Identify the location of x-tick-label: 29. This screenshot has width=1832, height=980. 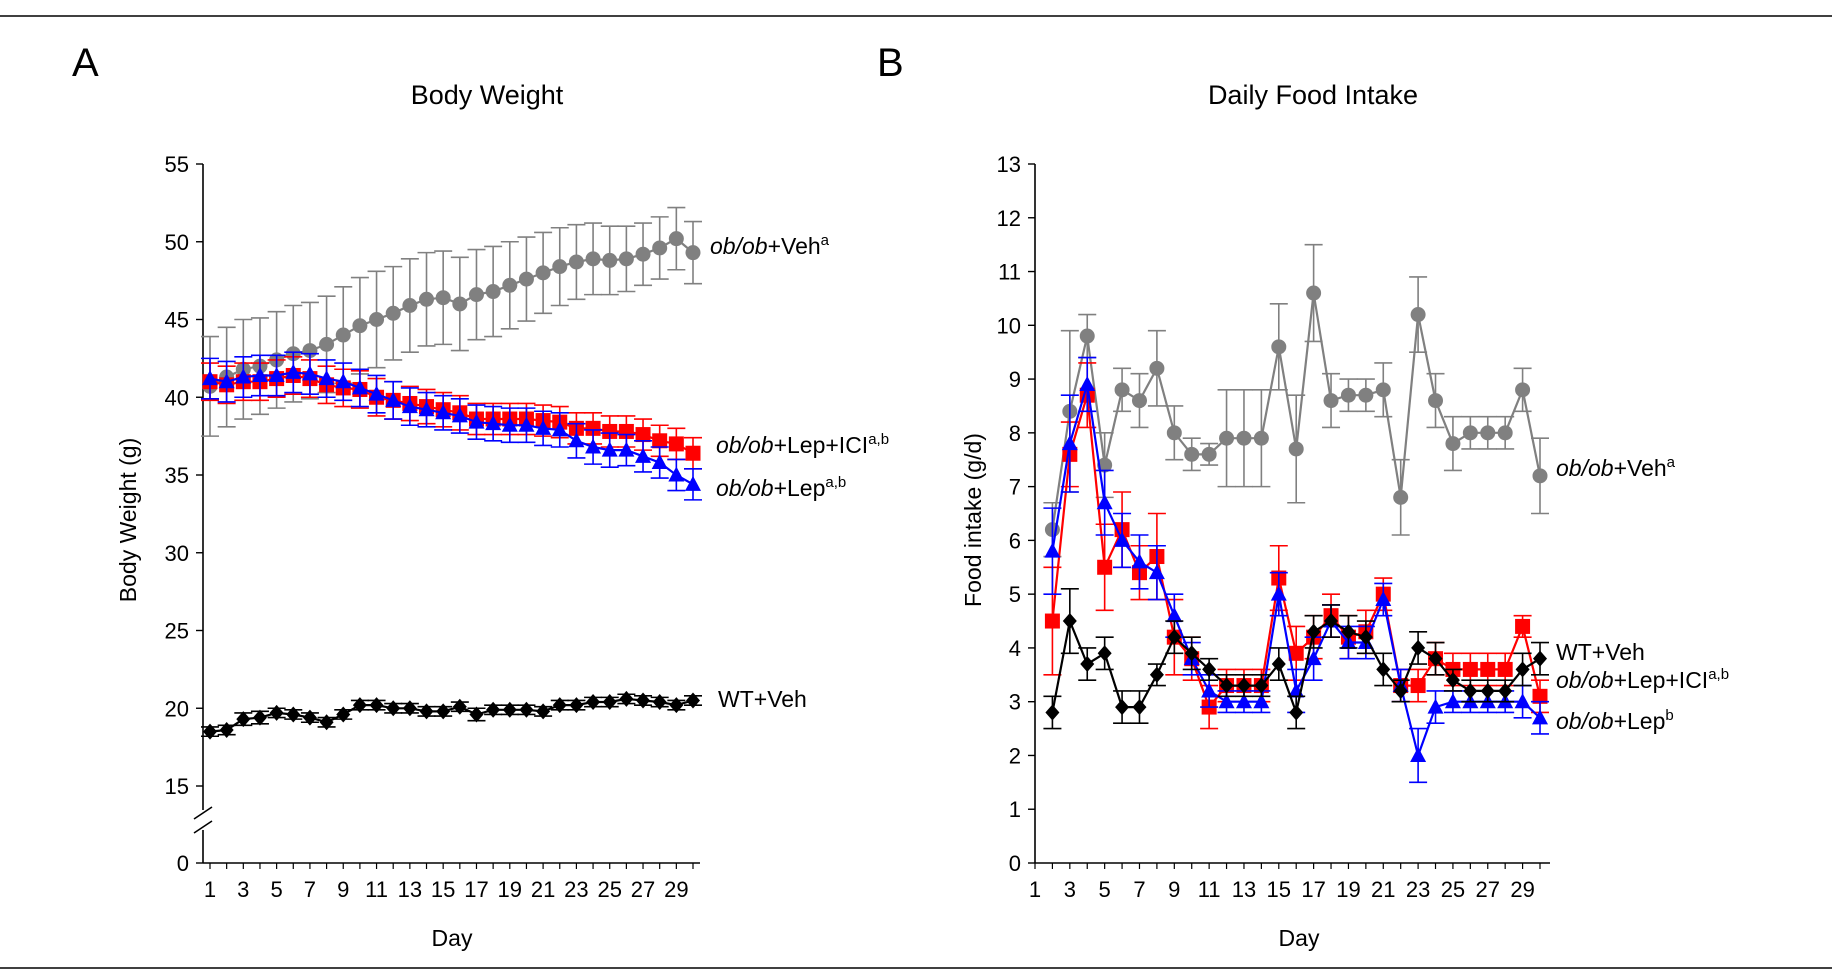
(676, 889).